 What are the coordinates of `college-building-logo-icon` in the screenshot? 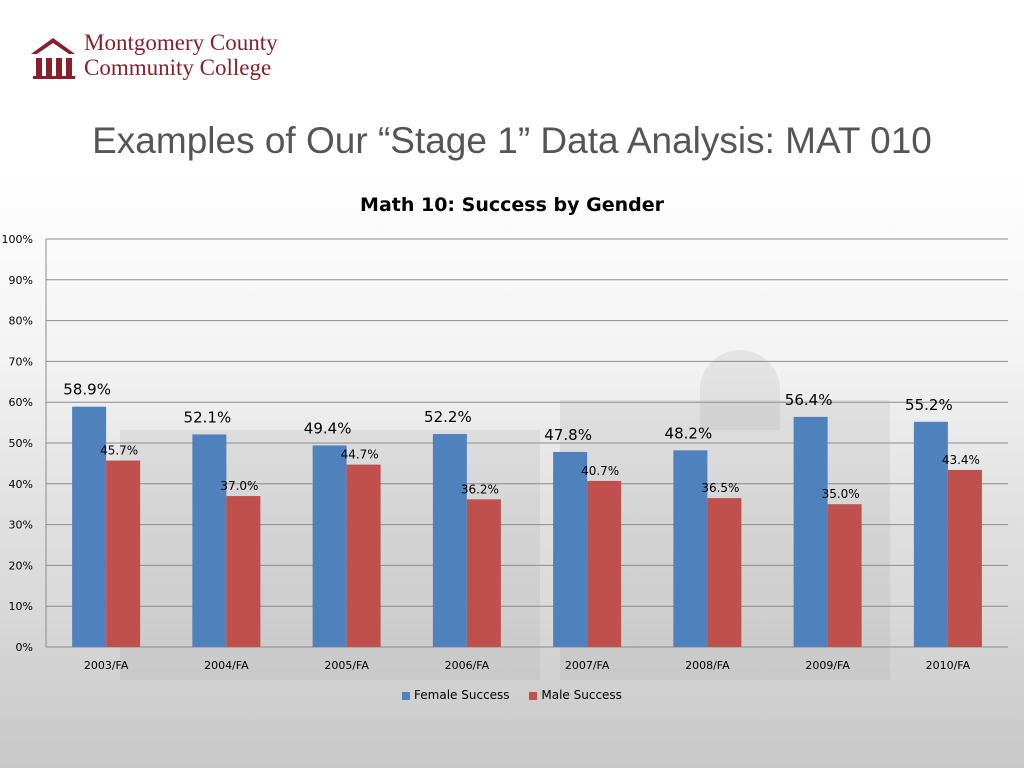 It's located at (53, 58).